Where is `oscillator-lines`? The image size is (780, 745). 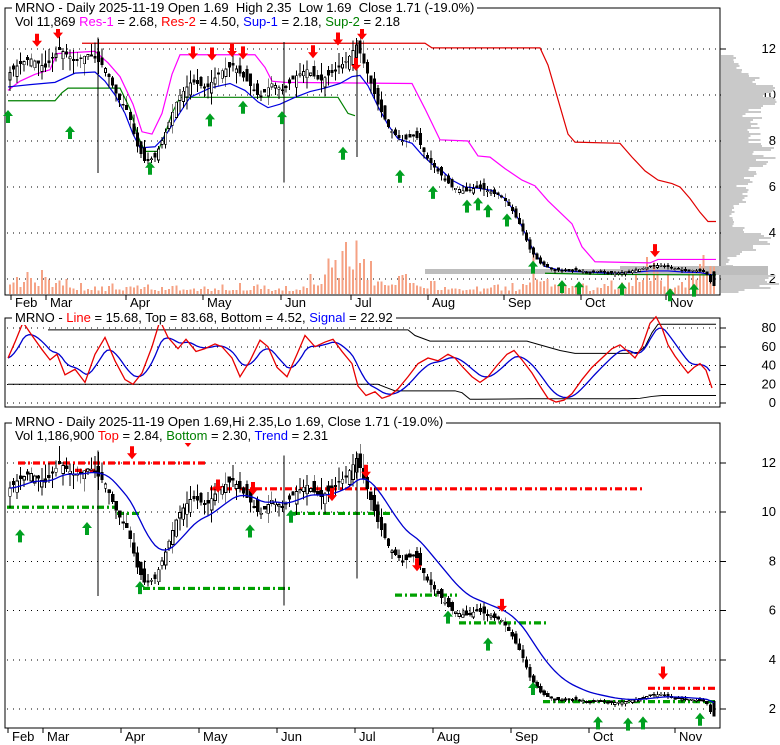
oscillator-lines is located at coordinates (361, 359).